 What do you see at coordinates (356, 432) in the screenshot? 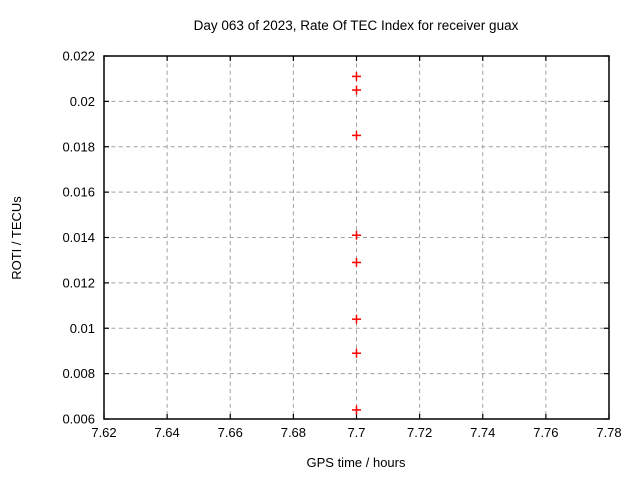
I see `x-tick-label: 7.7` at bounding box center [356, 432].